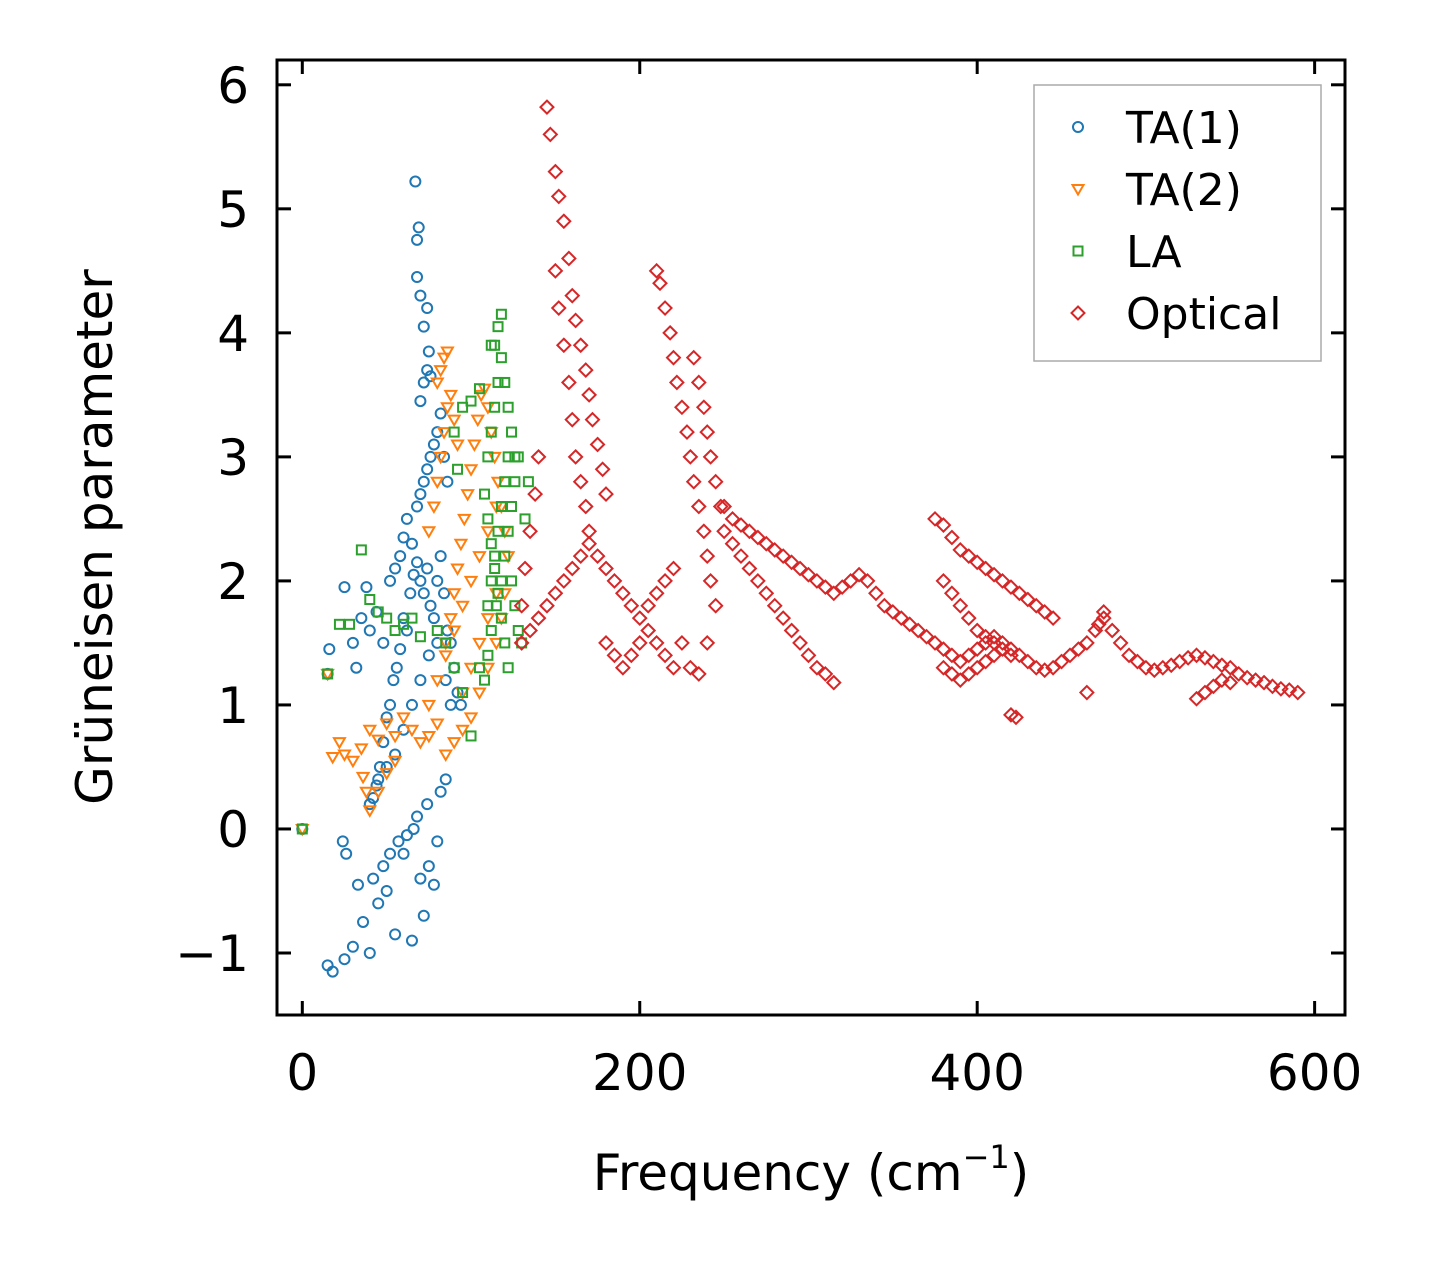 The image size is (1431, 1264). What do you see at coordinates (1203, 314) in the screenshot?
I see `legend-label-optical: Optical` at bounding box center [1203, 314].